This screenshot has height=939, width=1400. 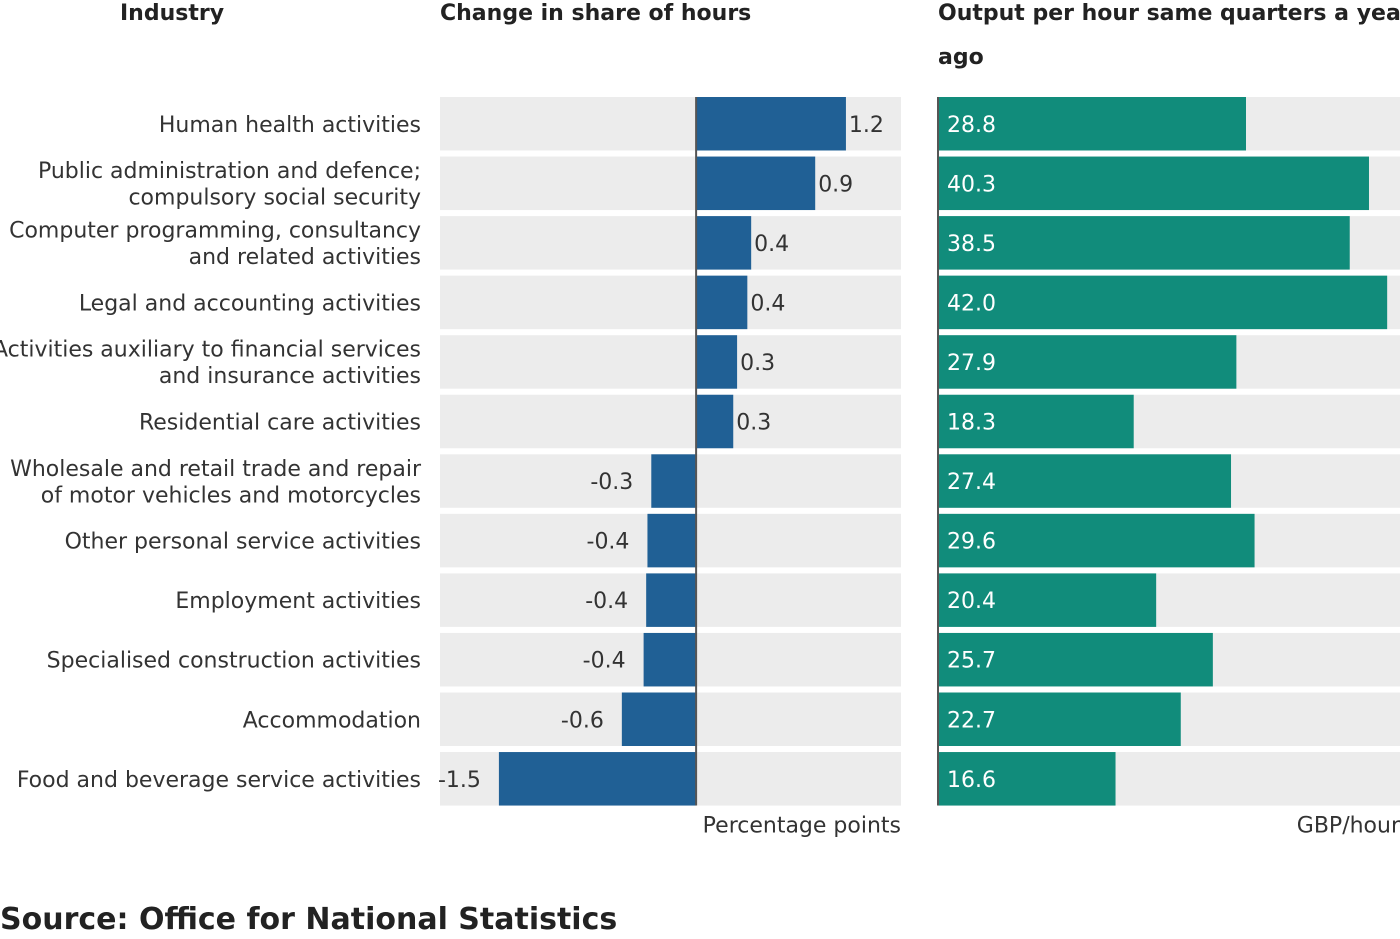 I want to click on output-data-label: 25.7, so click(x=971, y=661).